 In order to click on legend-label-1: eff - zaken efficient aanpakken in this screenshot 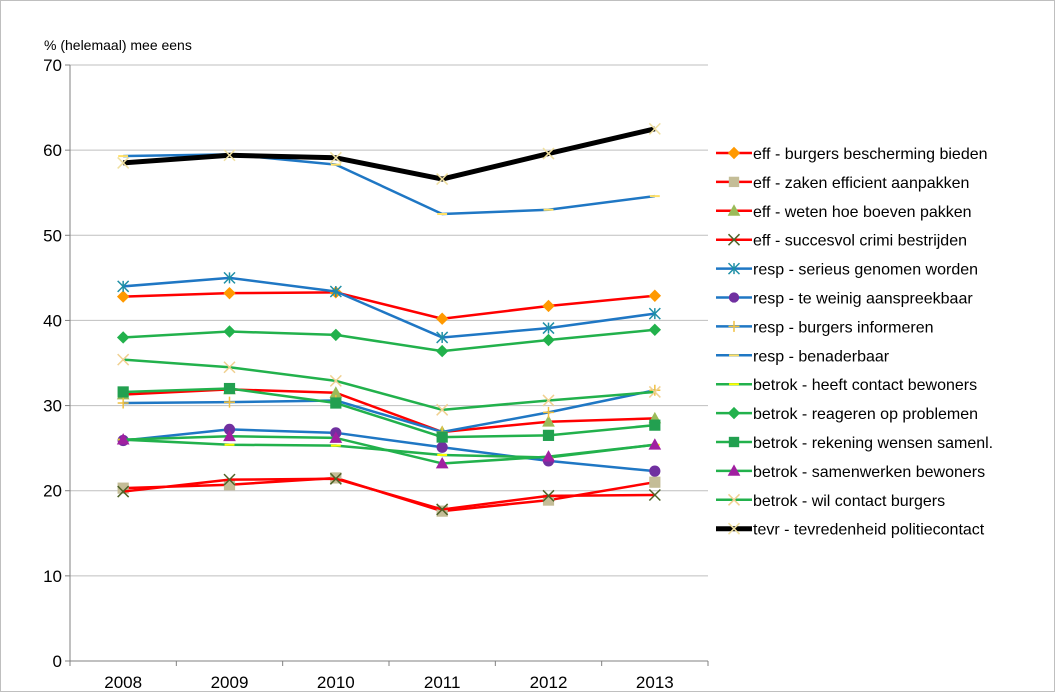, I will do `click(861, 183)`.